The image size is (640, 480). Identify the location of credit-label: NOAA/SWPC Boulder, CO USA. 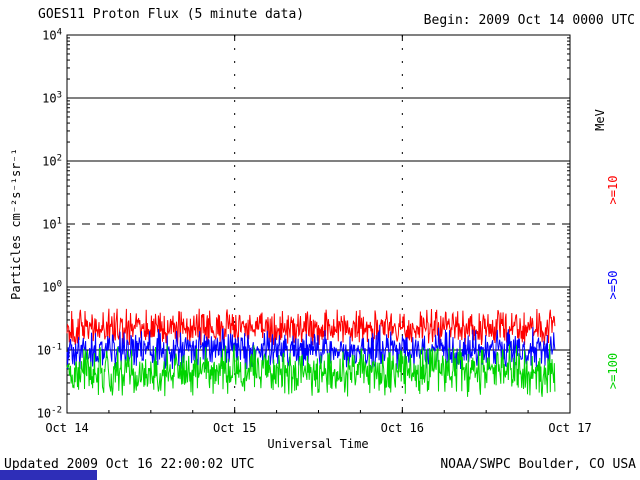
(538, 464).